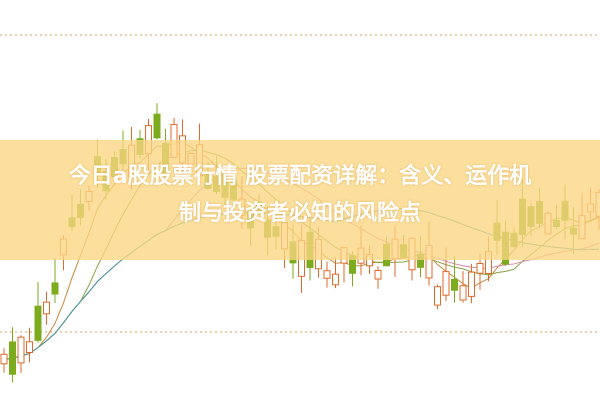  Describe the element at coordinates (300, 176) in the screenshot. I see `title-line-1: 今日a股股票行情 股票配资详解：含义、运作机` at that location.